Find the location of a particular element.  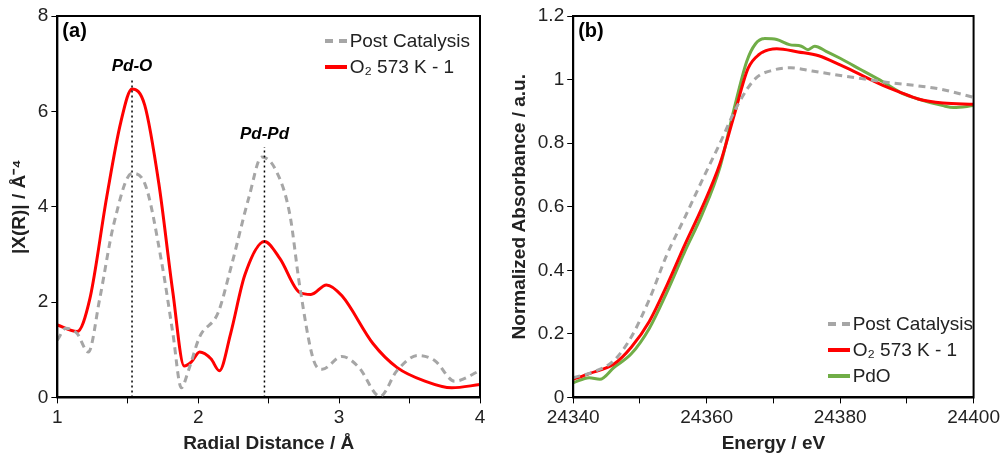

x-tick-label: 24340 is located at coordinates (573, 417).